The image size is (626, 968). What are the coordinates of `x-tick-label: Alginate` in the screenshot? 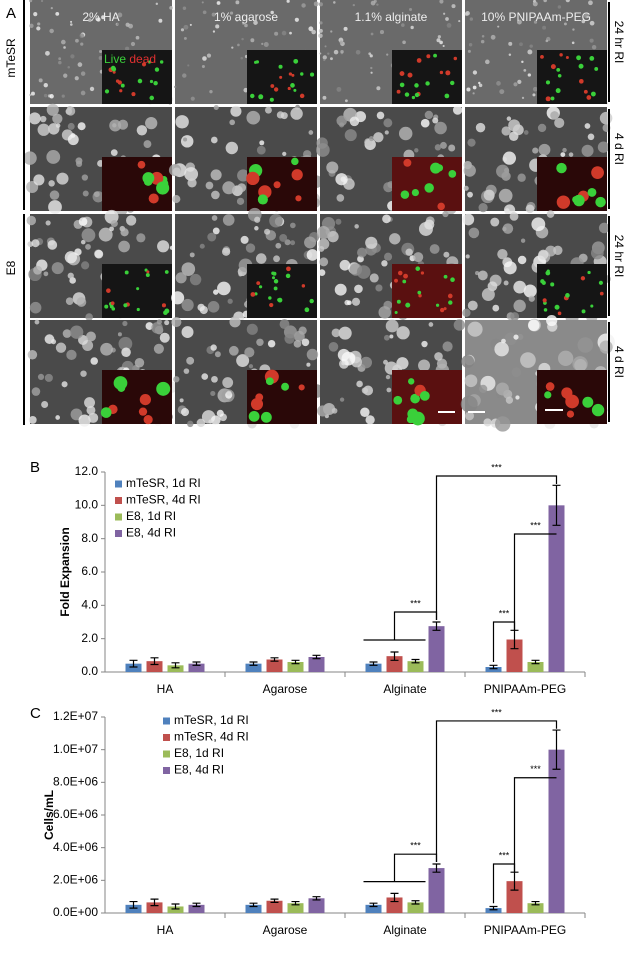 It's located at (405, 689).